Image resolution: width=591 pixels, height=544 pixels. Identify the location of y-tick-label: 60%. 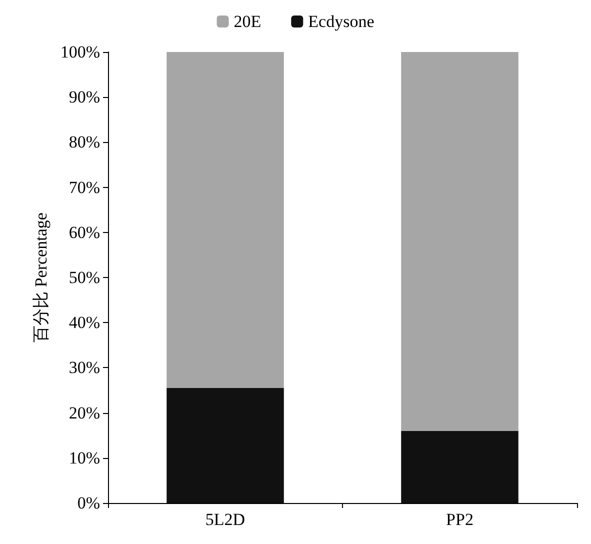
(84, 232).